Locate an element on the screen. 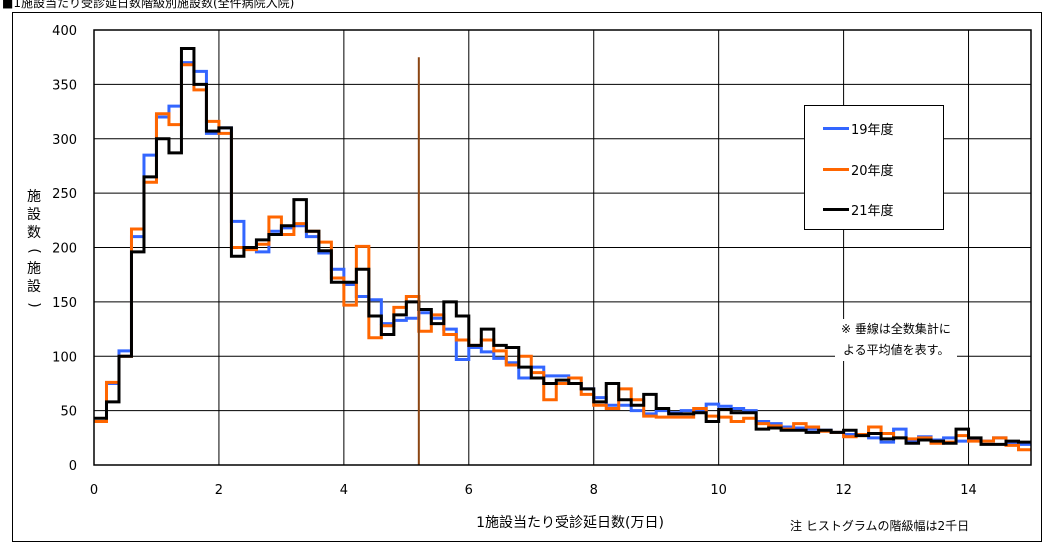 Image resolution: width=1050 pixels, height=549 pixels. y-tick-label: 250 is located at coordinates (64, 194).